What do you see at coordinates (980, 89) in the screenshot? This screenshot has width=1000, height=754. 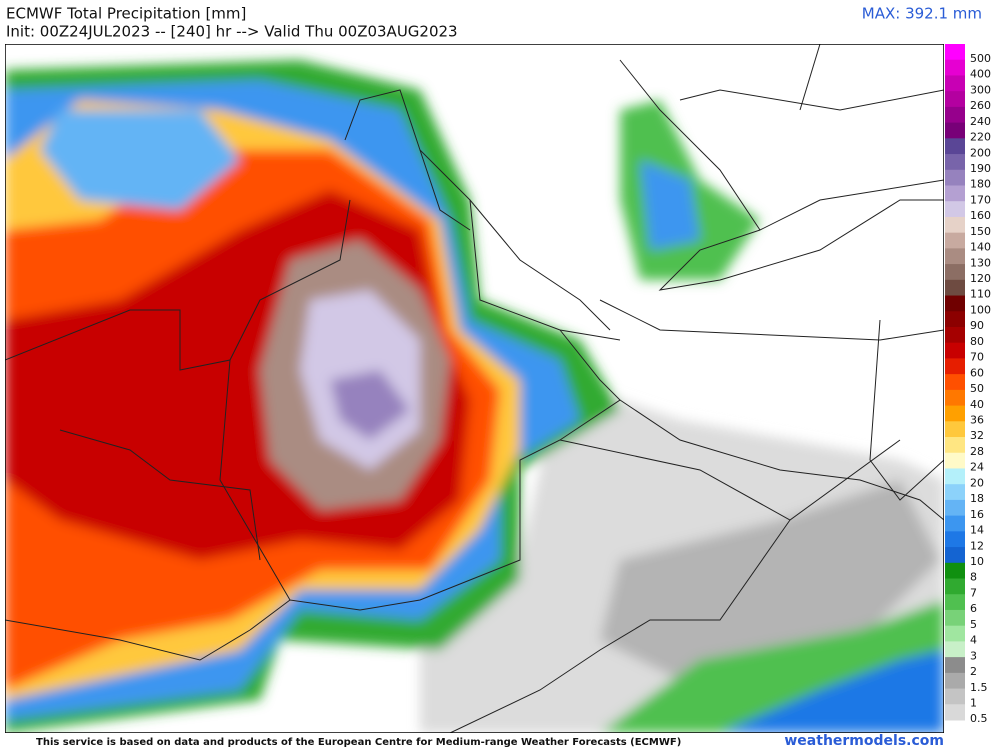 I see `colorbar-label: 300` at bounding box center [980, 89].